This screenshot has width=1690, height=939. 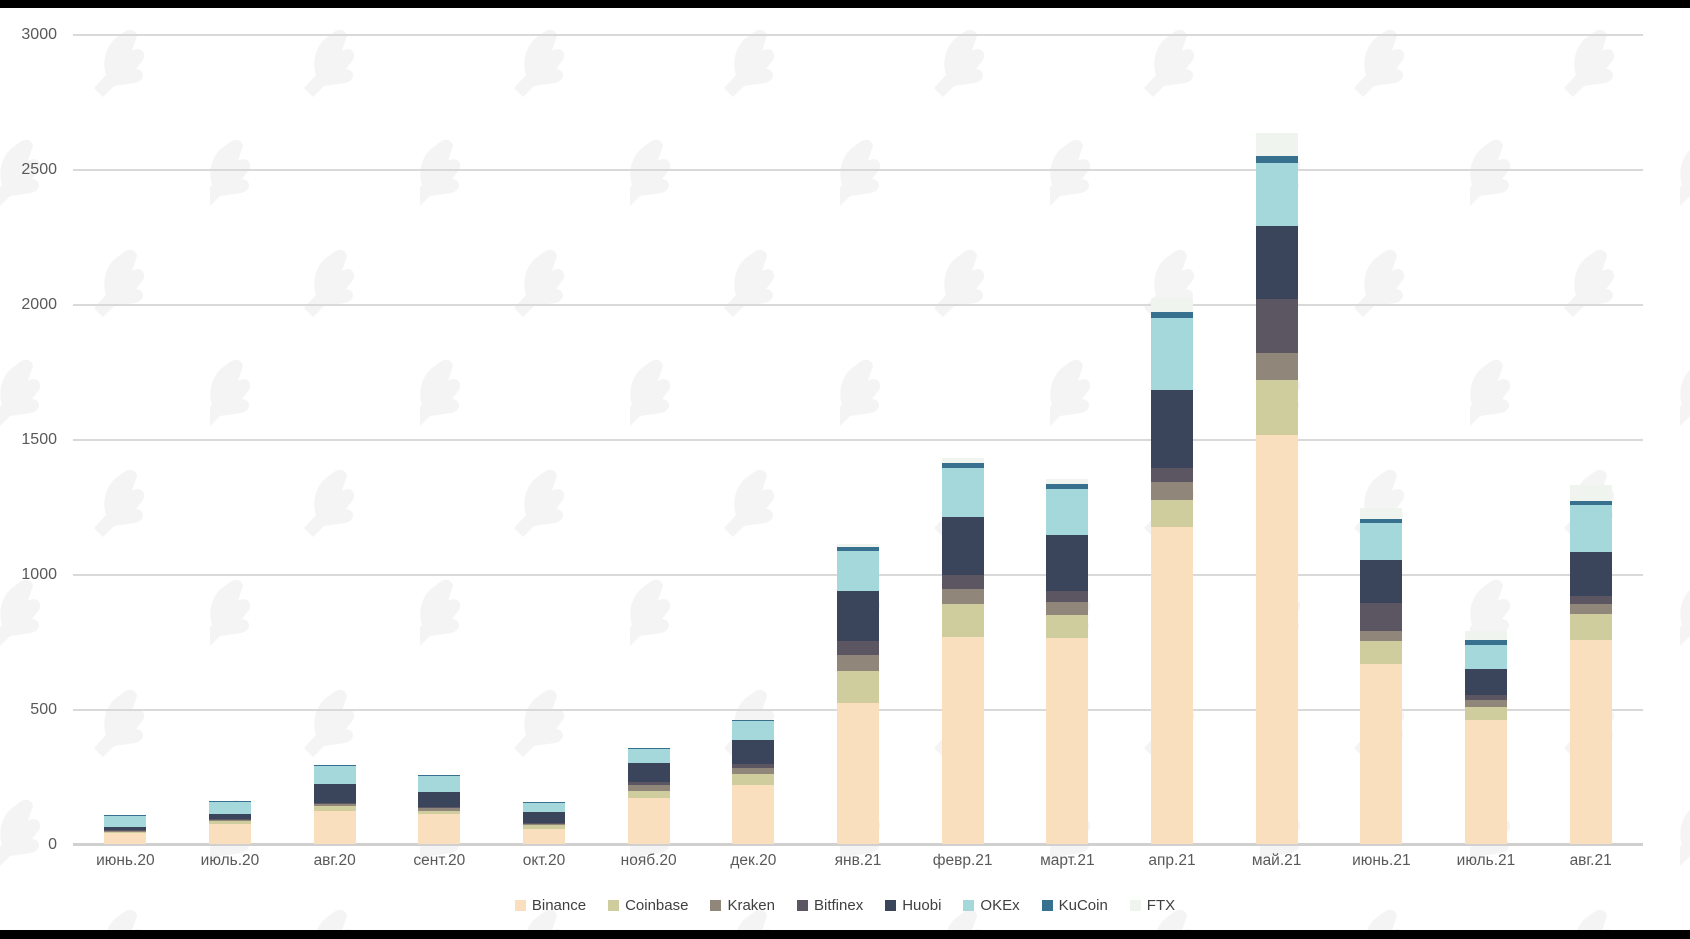 I want to click on y-tick-label-2000: 2000, so click(x=39, y=304).